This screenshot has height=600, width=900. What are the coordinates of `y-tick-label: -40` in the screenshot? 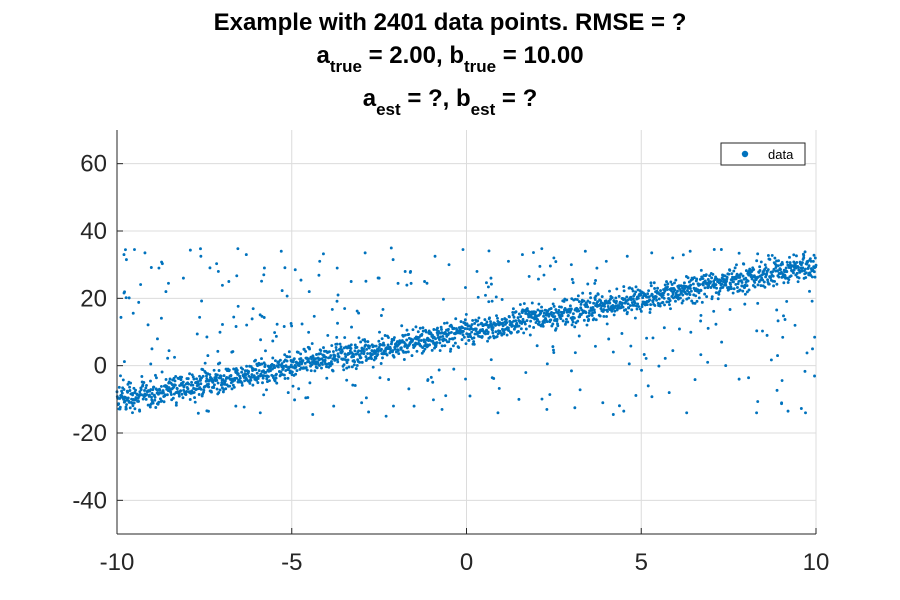 It's located at (89, 500).